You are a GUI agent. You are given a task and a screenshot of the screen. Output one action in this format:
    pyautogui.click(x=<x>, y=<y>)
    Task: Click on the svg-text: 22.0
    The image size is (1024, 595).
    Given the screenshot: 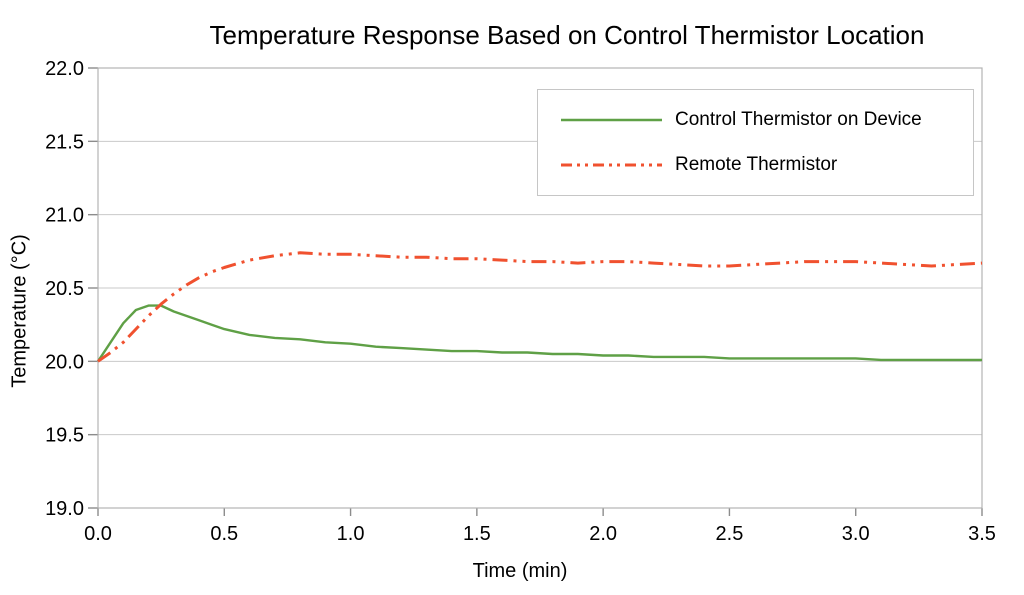 What is the action you would take?
    pyautogui.click(x=64, y=69)
    